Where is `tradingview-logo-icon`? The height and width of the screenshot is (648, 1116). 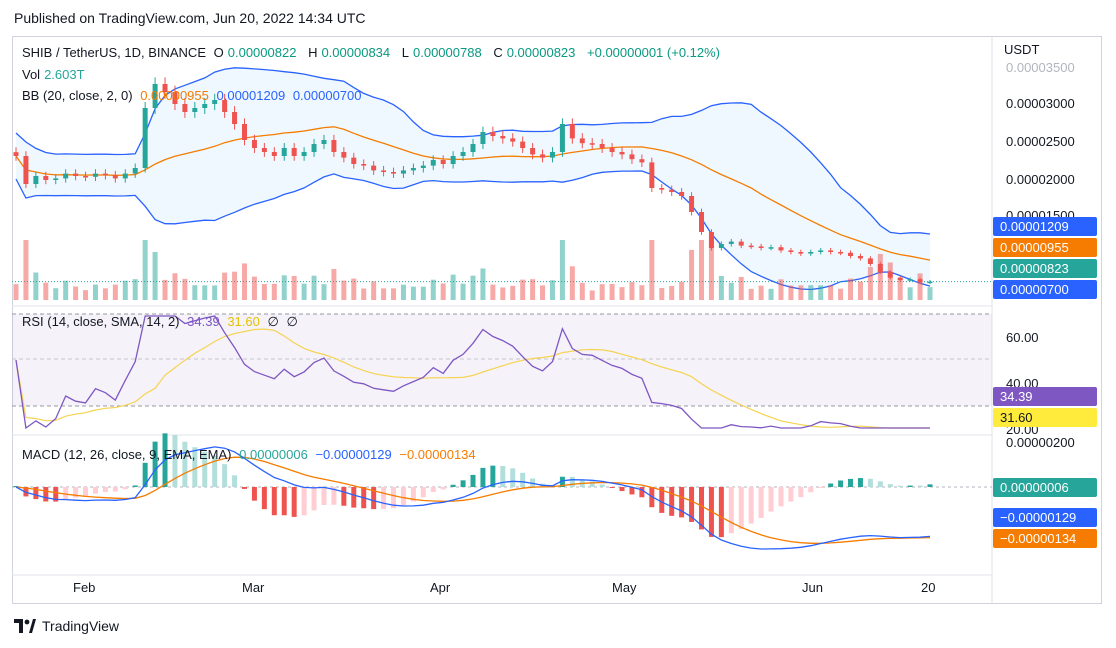 tradingview-logo-icon is located at coordinates (25, 626).